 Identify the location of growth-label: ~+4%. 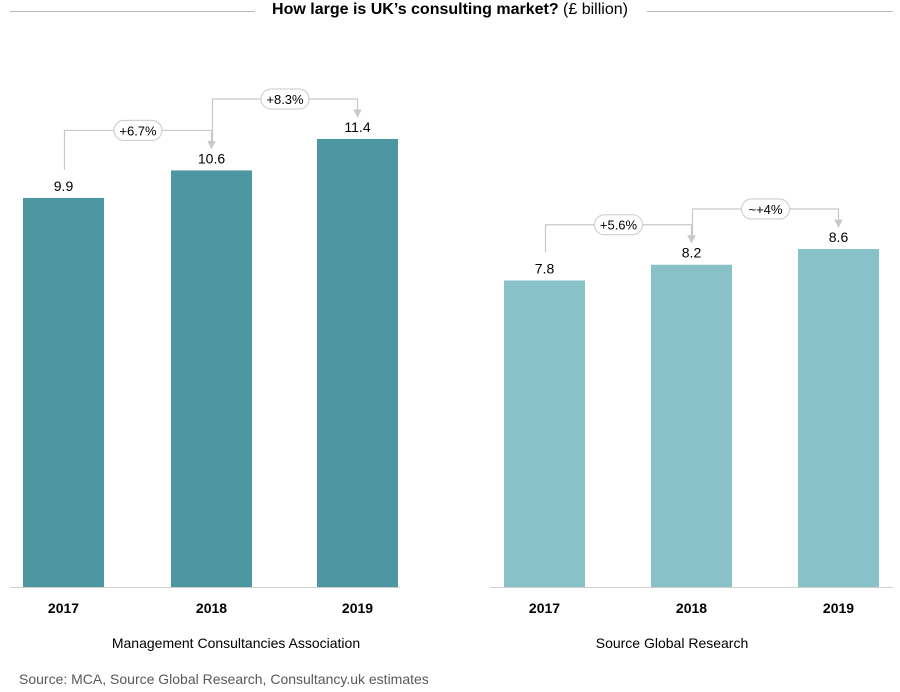
(766, 209).